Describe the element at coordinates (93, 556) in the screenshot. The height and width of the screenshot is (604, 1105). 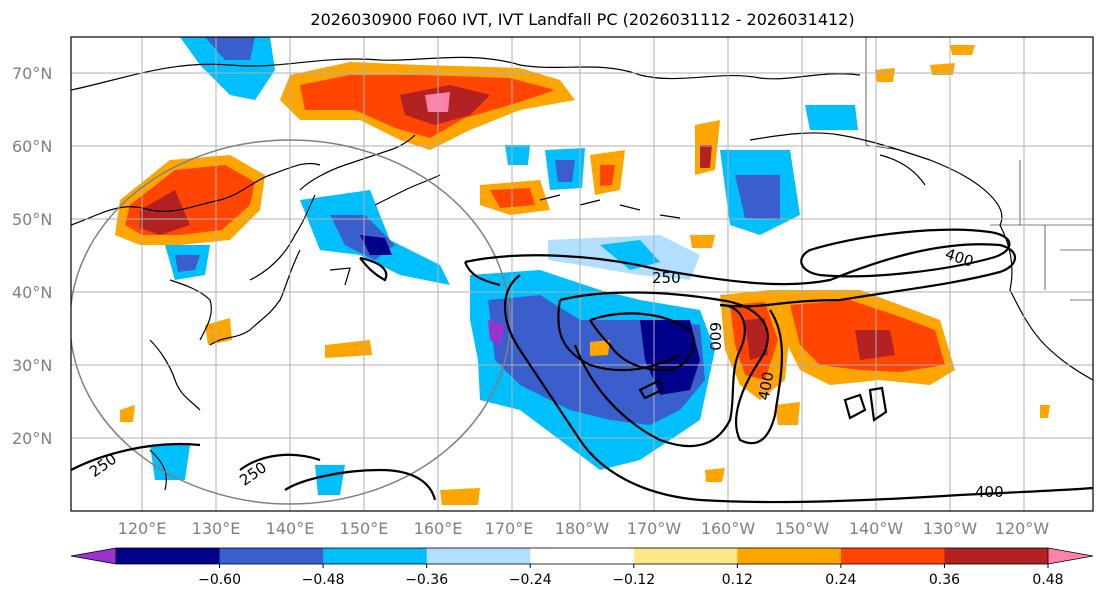
I see `colorbar-left-extend-arrow` at that location.